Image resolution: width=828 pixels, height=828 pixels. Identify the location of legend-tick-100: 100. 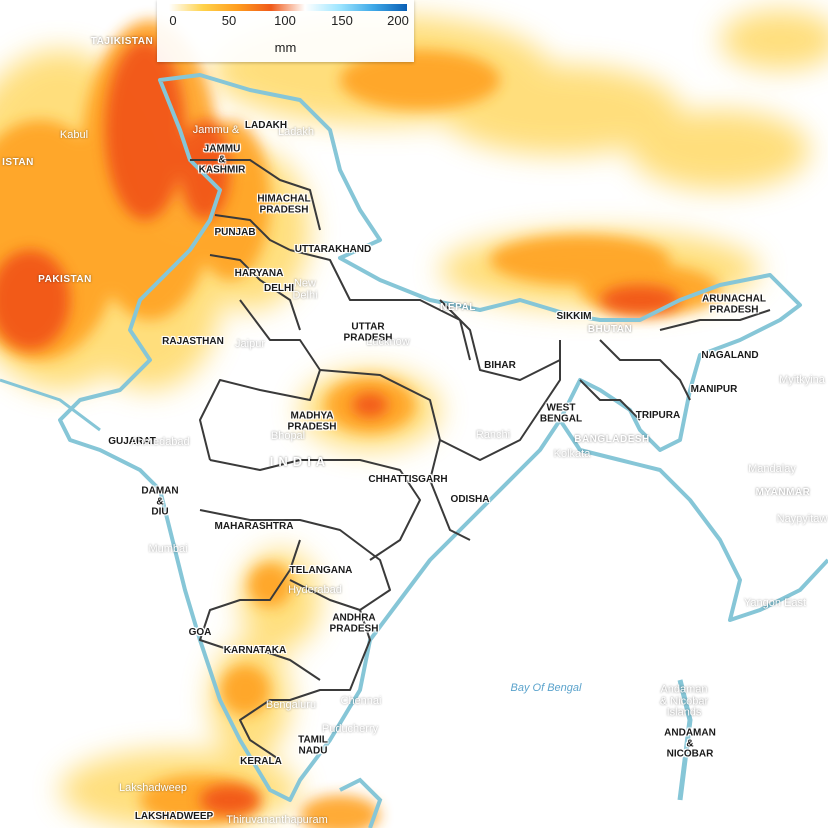
(285, 20).